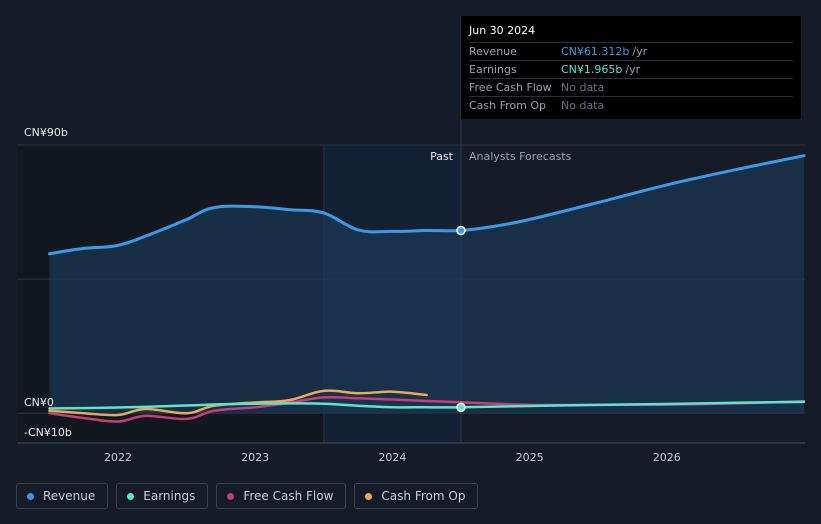  I want to click on y-tick-label: CN¥0, so click(39, 402).